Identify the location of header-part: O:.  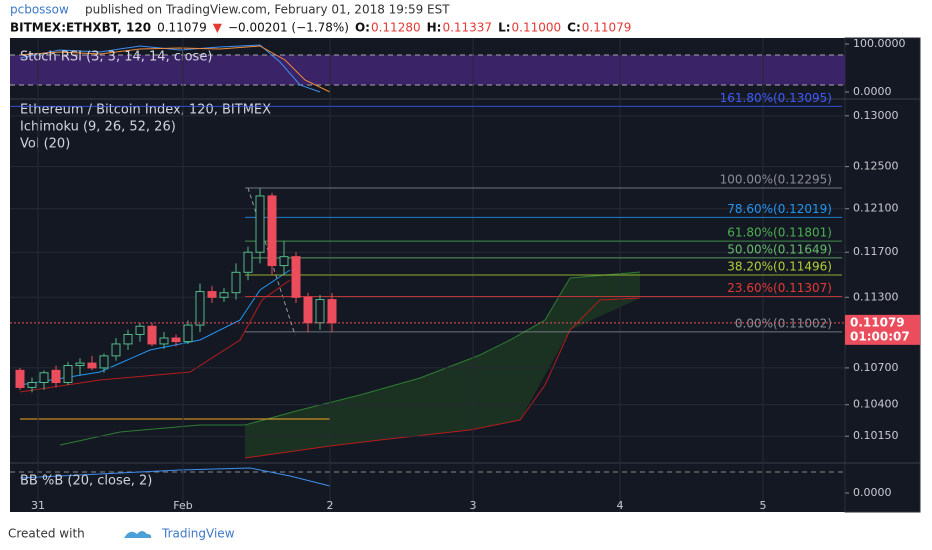
(362, 28).